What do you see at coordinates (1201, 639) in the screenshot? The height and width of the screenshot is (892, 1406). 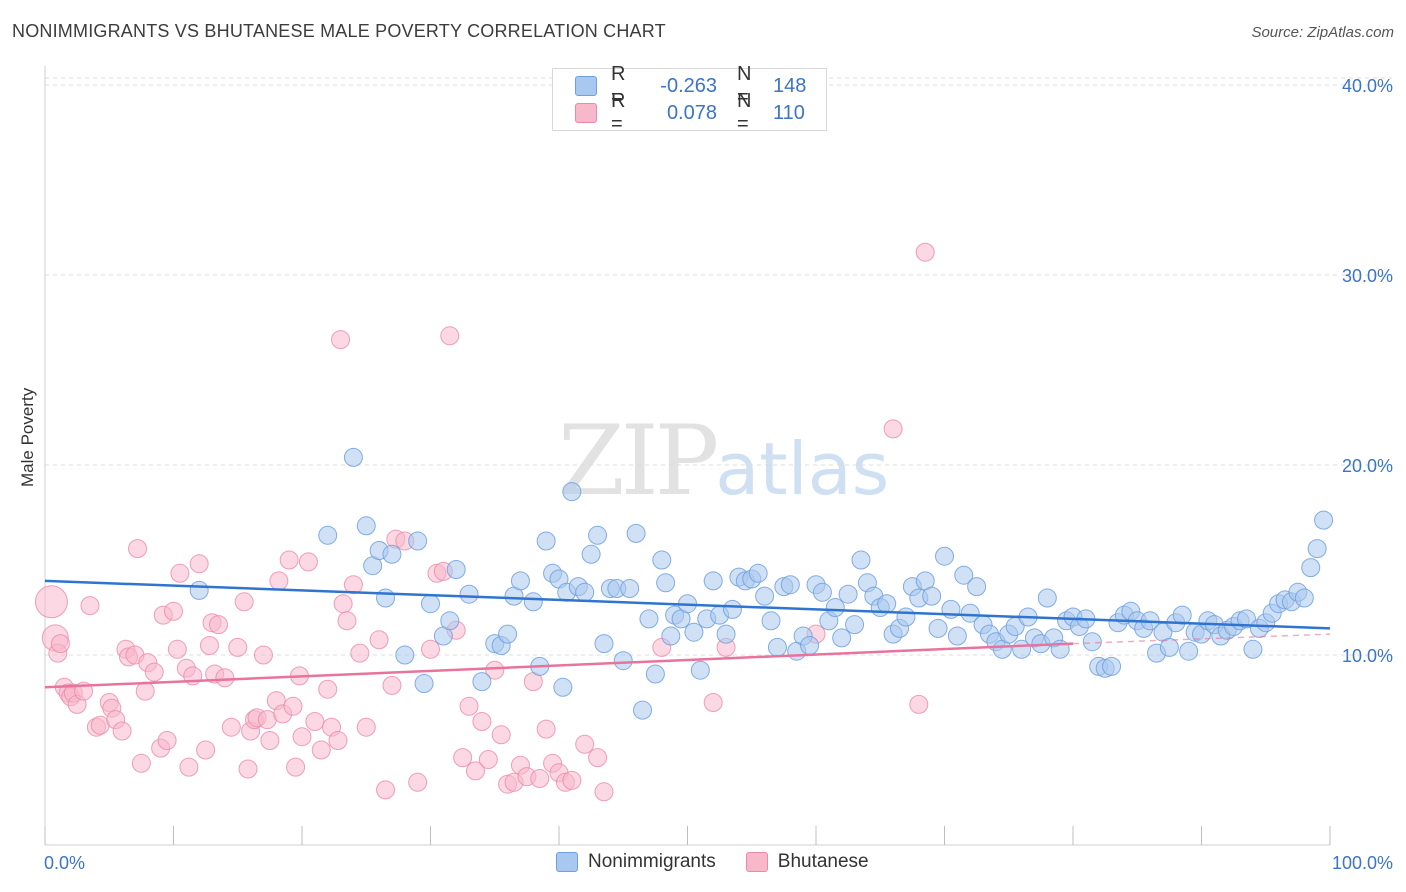 I see `bhutanese-trend-extension` at bounding box center [1201, 639].